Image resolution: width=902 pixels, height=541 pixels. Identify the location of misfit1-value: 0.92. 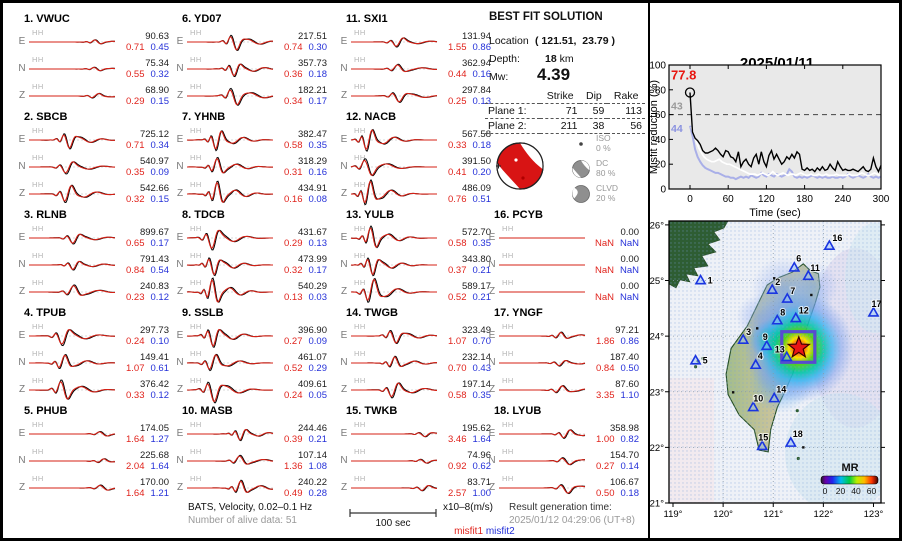
(457, 466).